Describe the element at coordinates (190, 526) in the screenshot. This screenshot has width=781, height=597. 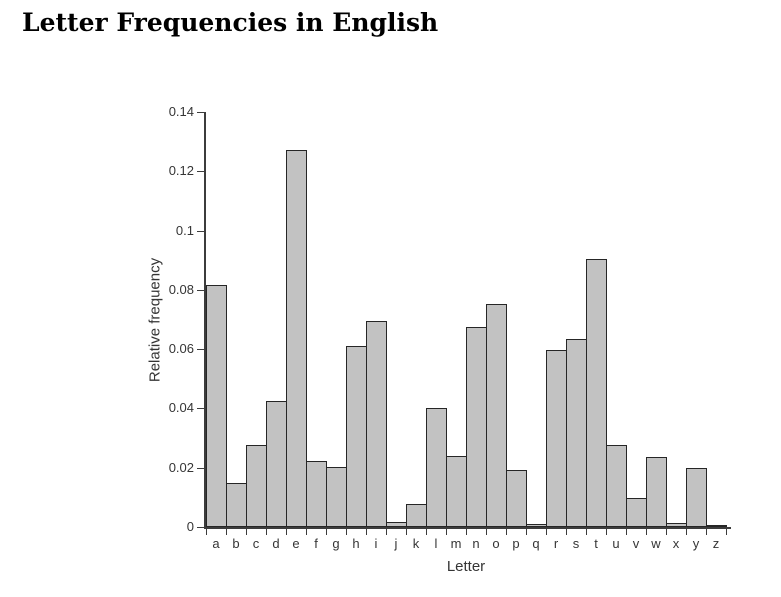
I see `y-tick-label-0: 0` at that location.